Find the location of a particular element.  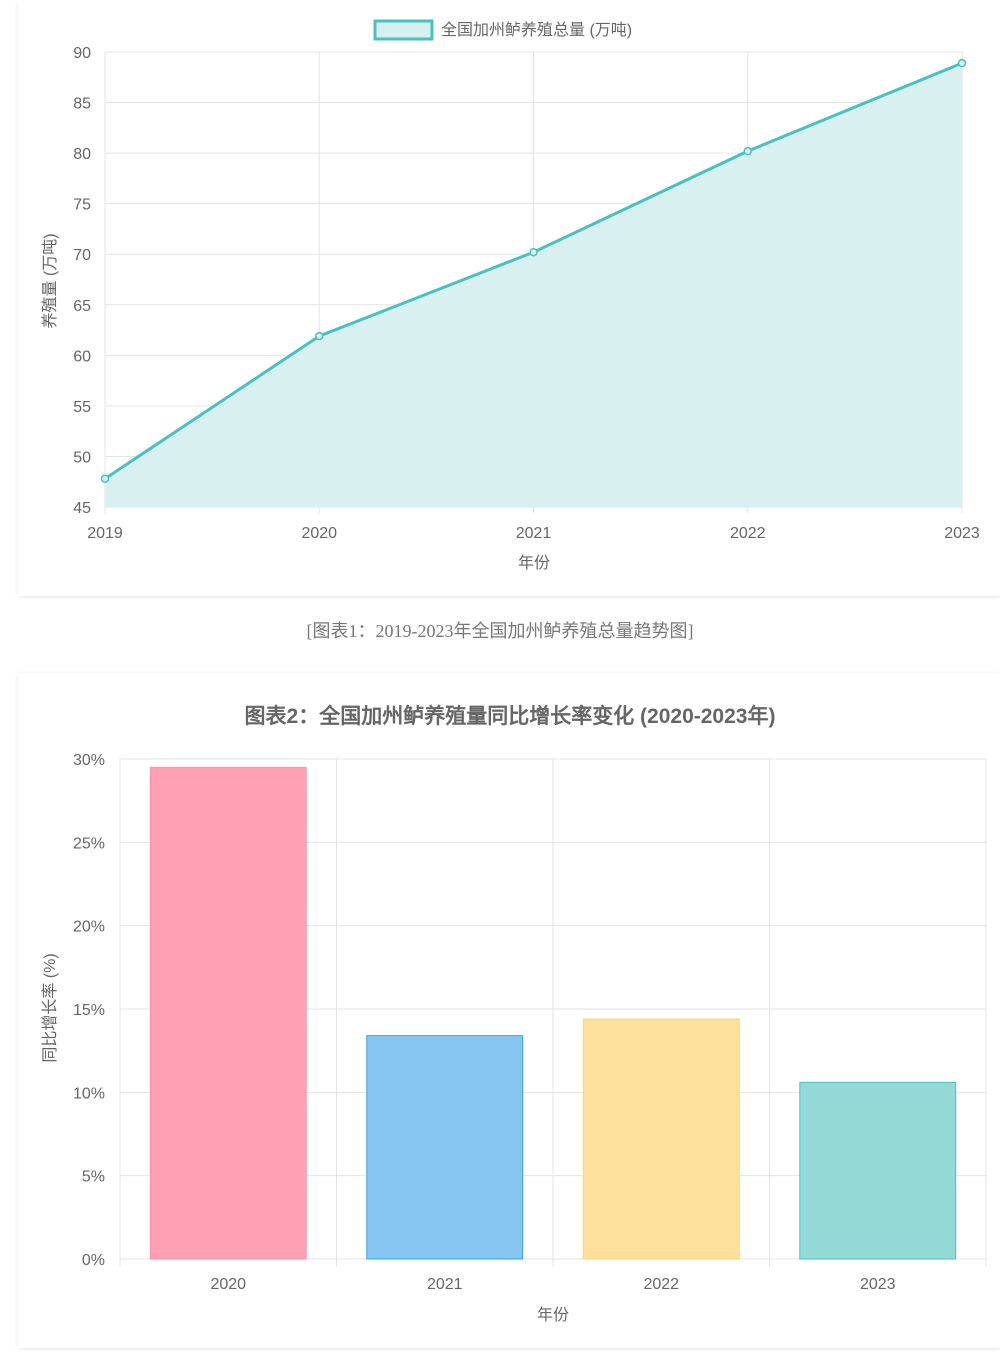

chart1-x-ticks: 2019 2020 2021 2022 2023 is located at coordinates (533, 533).